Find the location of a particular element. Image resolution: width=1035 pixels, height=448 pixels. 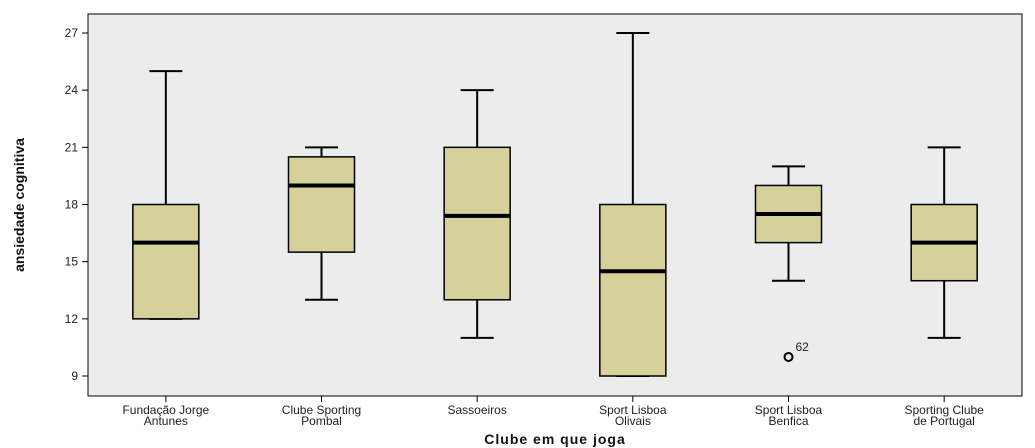

x-tick-label: Clube Sporting is located at coordinates (321, 410).